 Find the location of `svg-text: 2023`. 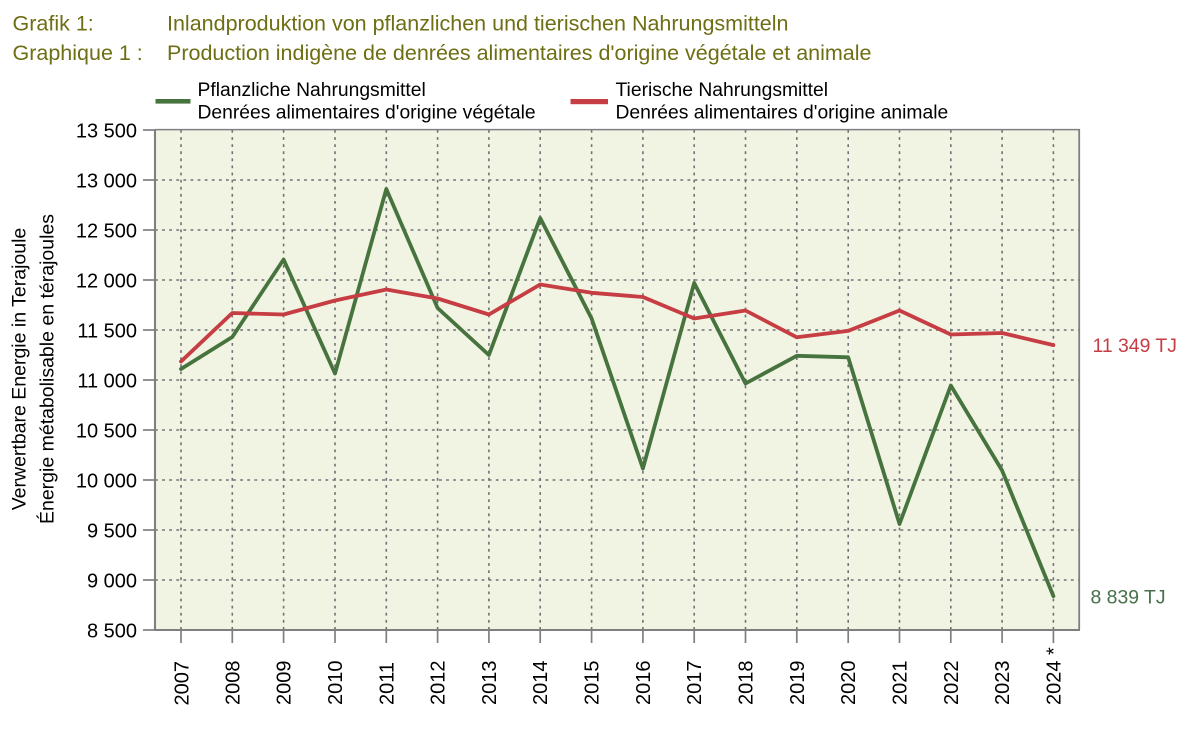

svg-text: 2023 is located at coordinates (1003, 683).